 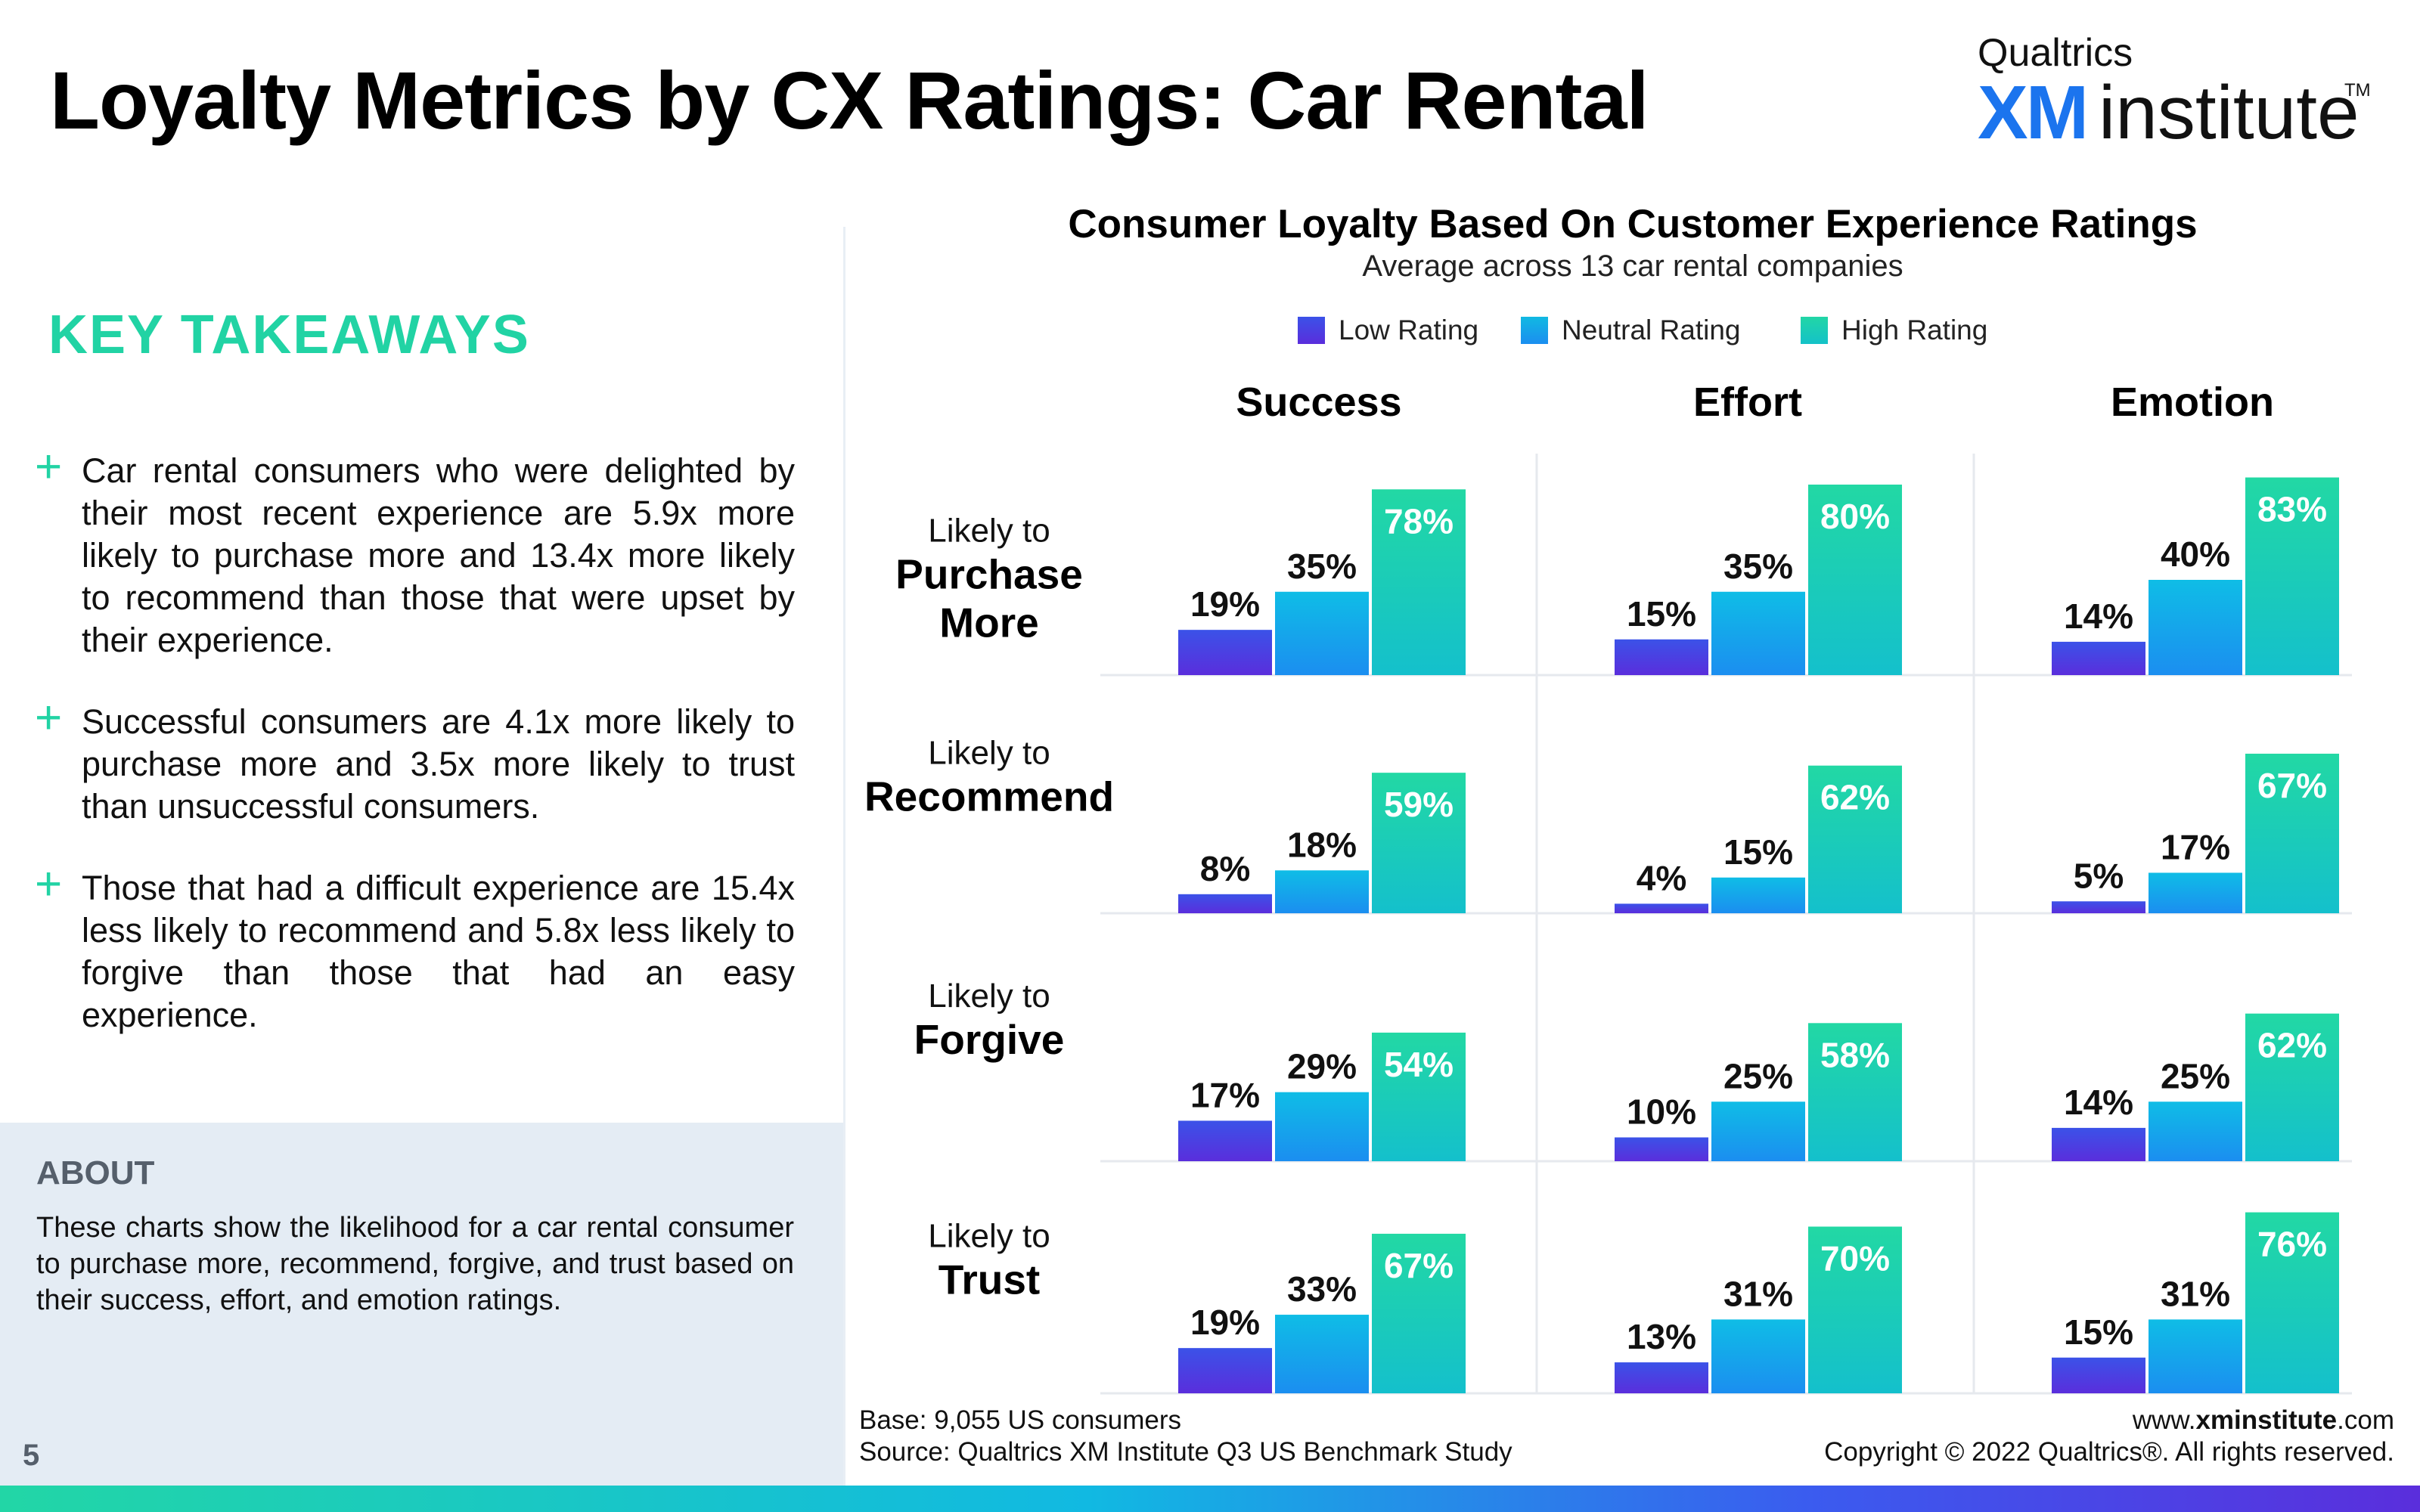 I want to click on logo-xm-mark: XM, so click(x=2033, y=113).